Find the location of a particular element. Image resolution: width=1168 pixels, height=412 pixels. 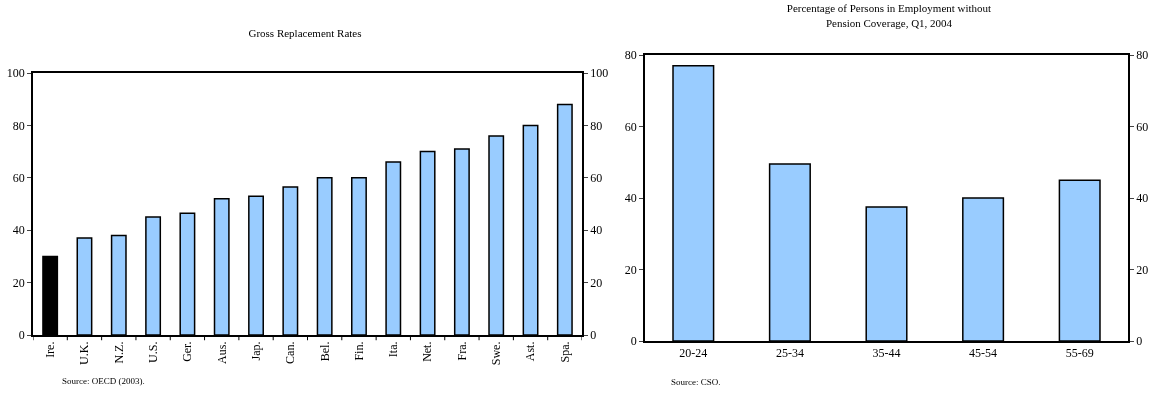

chart-title: Percentage of Persons in Employment without Pension Coverage, Q1, 2004 is located at coordinates (889, 15).